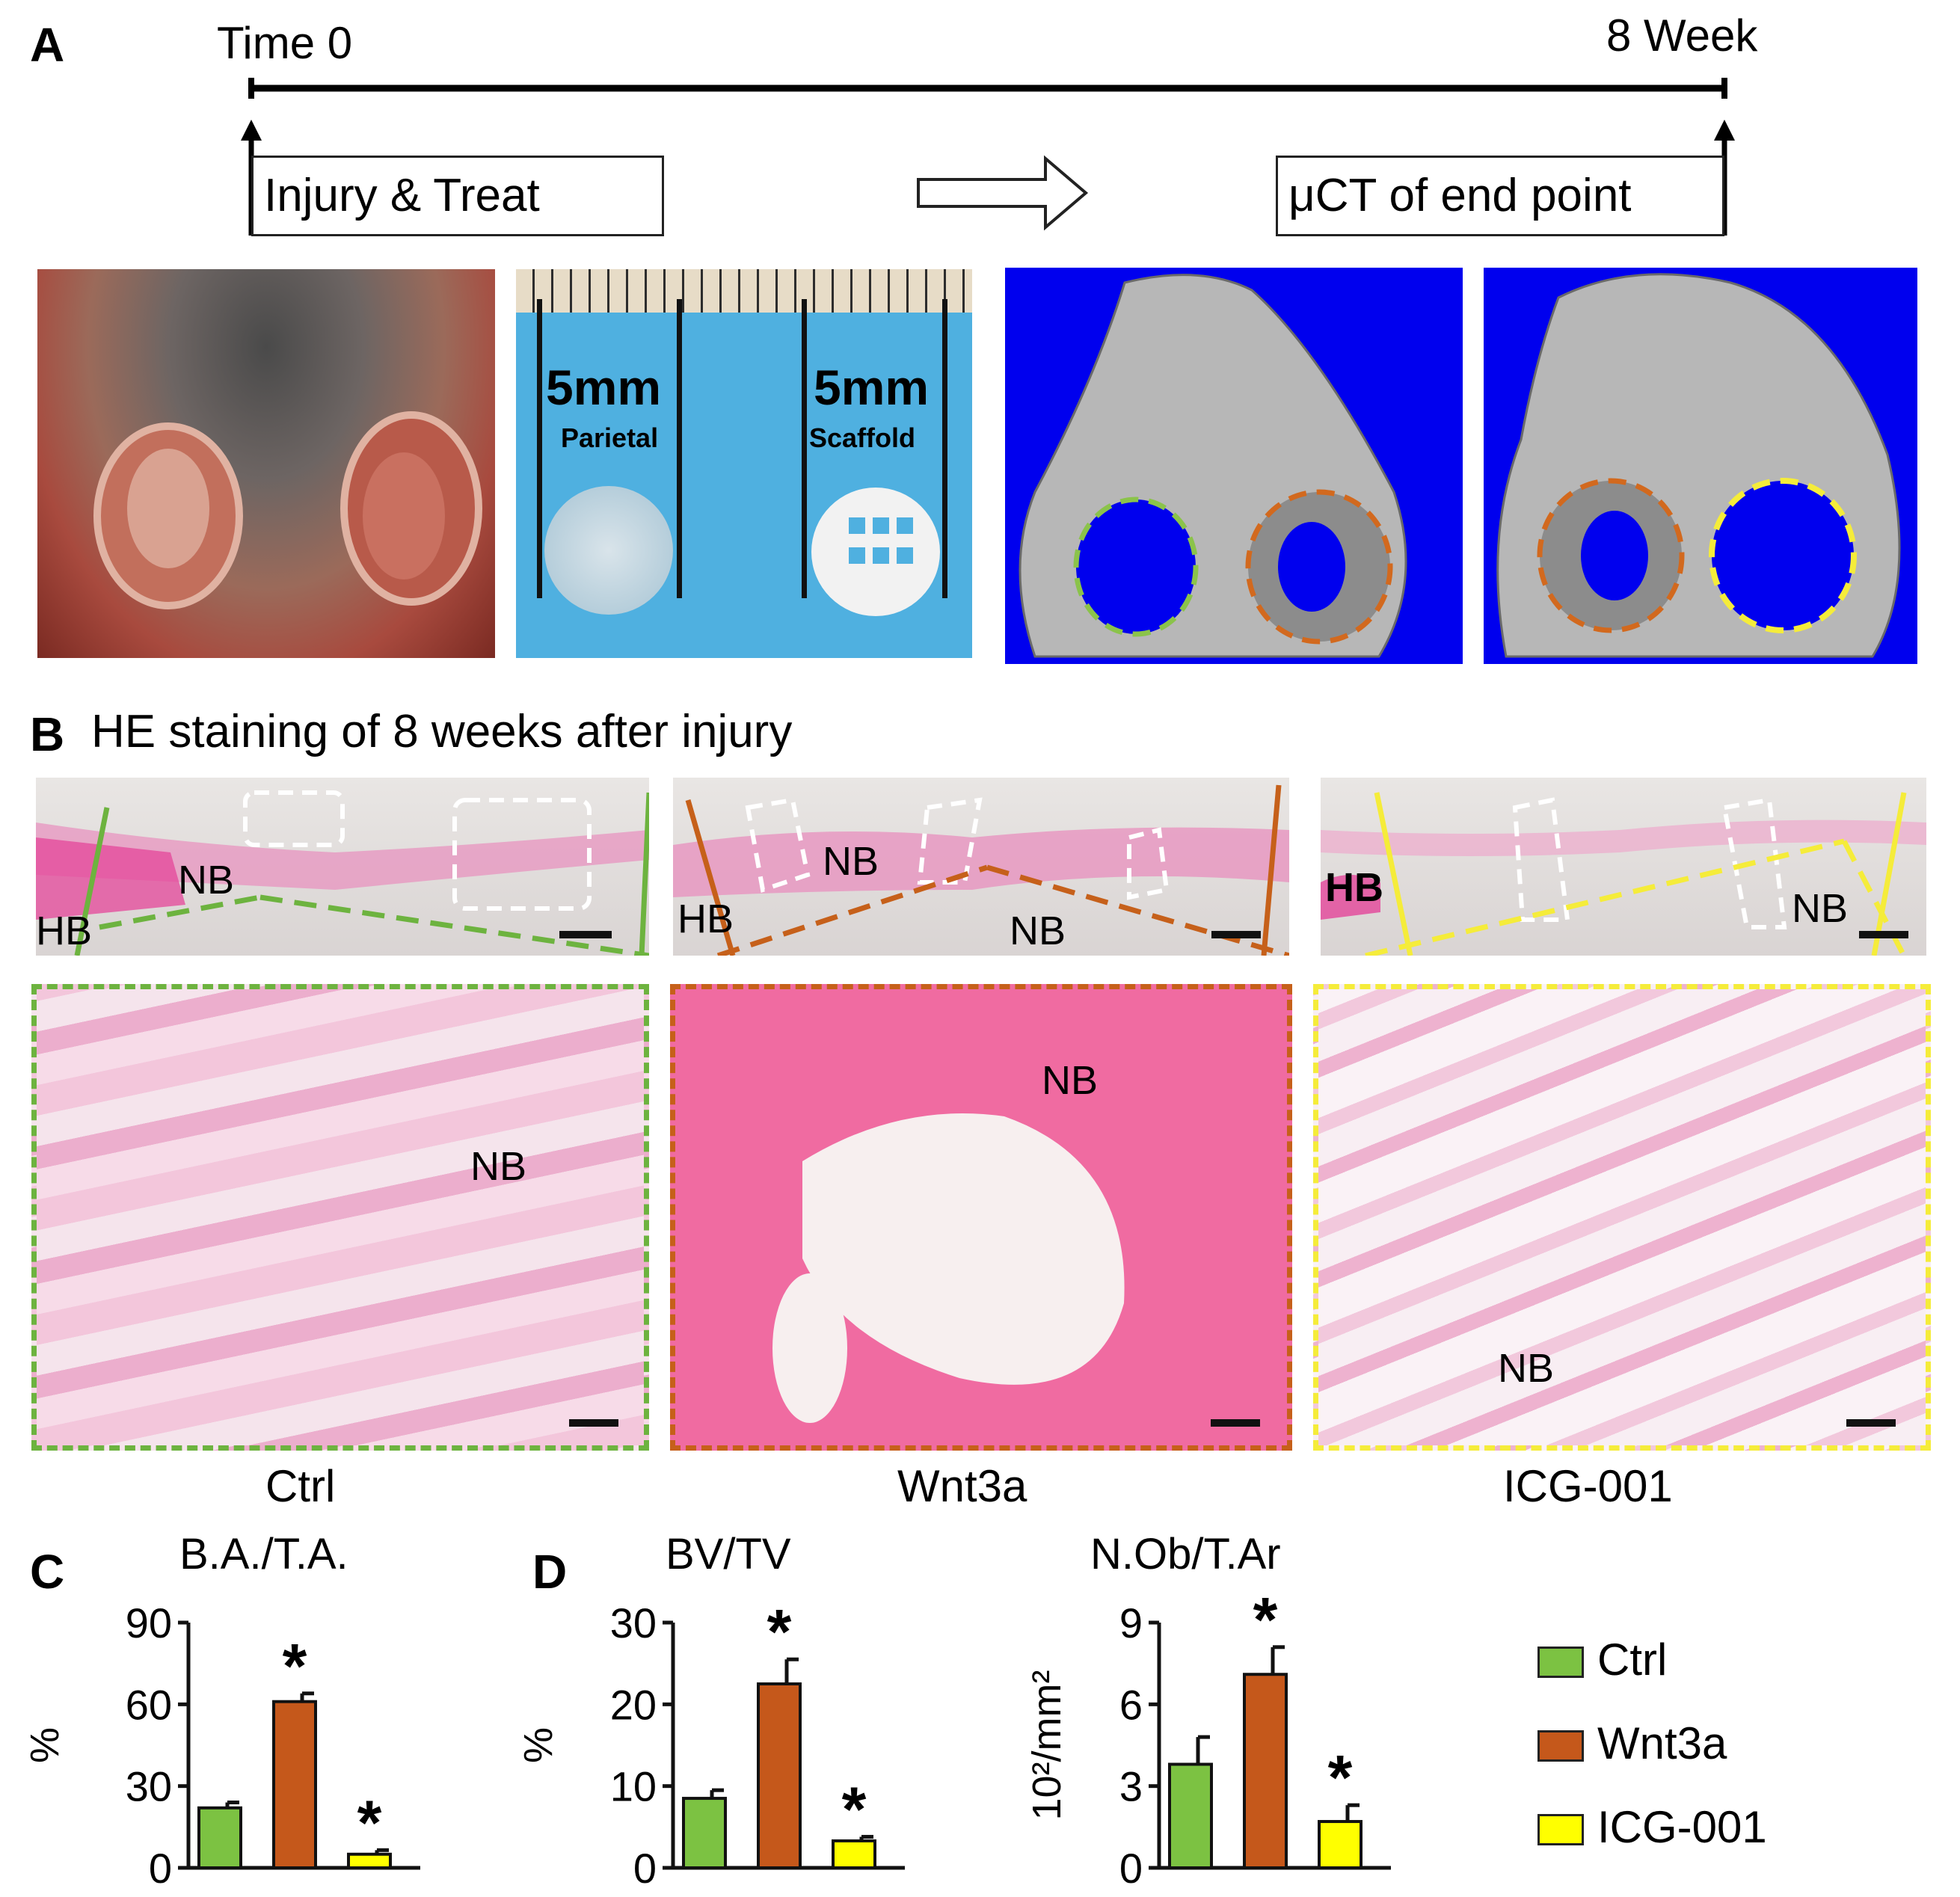 This screenshot has width=1960, height=1897. What do you see at coordinates (442, 731) in the screenshot?
I see `panel-b-title: HE staining of 8 weeks after injury` at bounding box center [442, 731].